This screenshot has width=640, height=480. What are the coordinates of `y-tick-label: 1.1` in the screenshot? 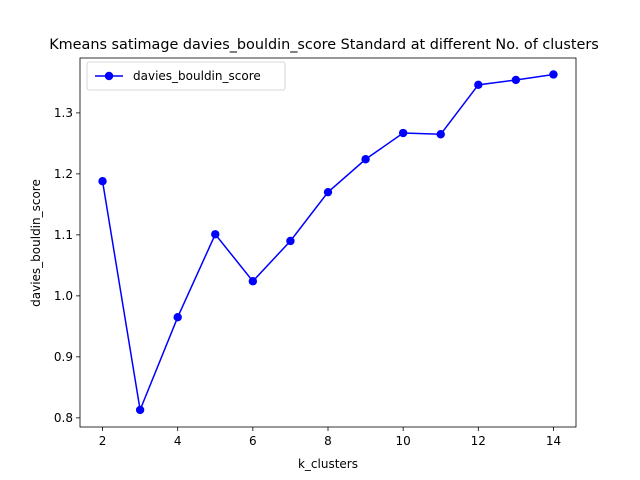 It's located at (63, 235).